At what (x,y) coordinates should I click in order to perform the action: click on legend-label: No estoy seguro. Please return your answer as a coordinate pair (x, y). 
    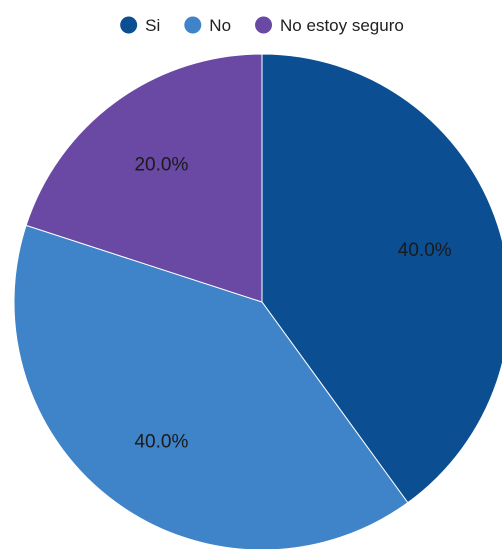
    Looking at the image, I should click on (342, 25).